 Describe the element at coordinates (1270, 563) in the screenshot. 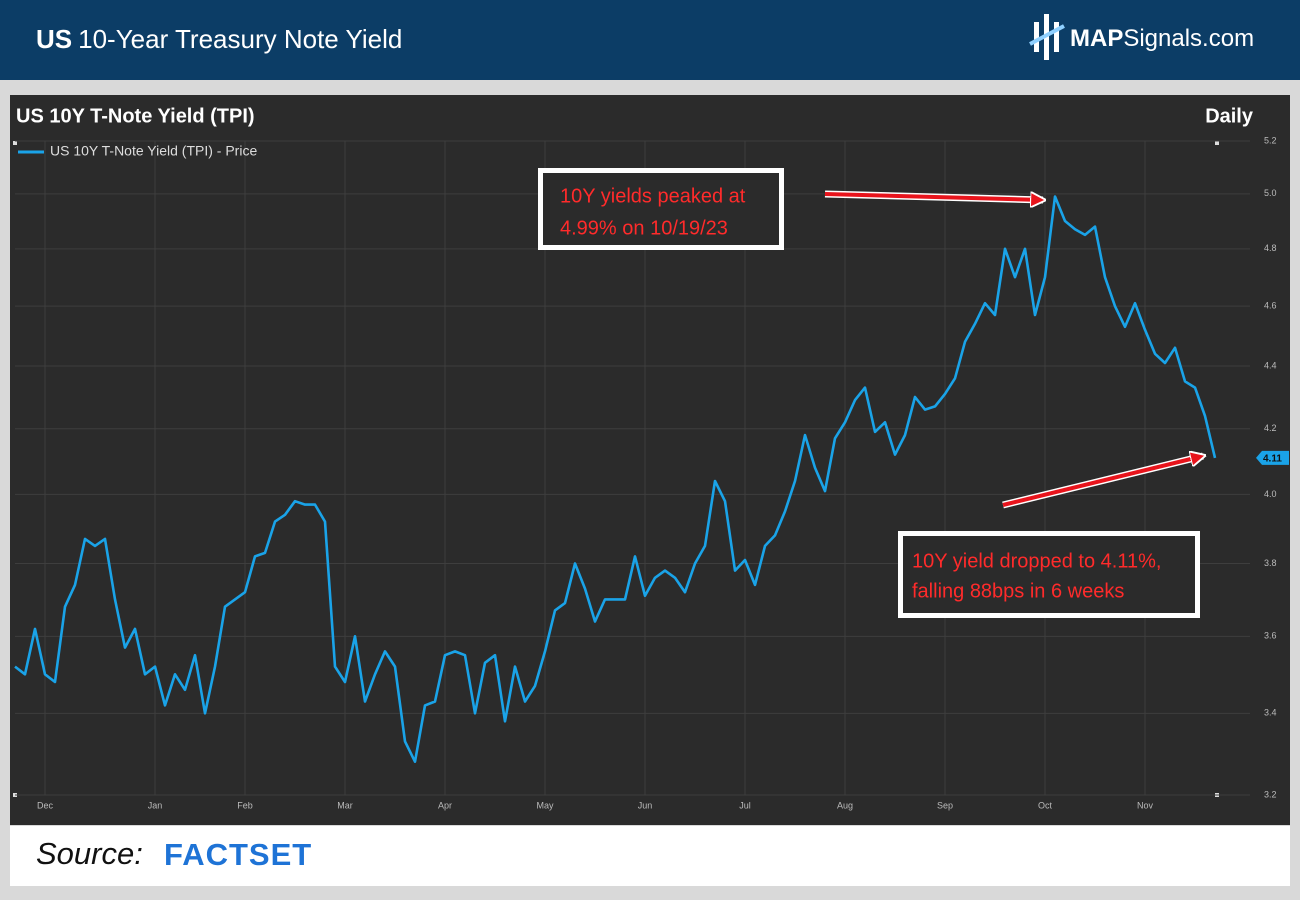

I see `y-tick-label: 3.8` at that location.